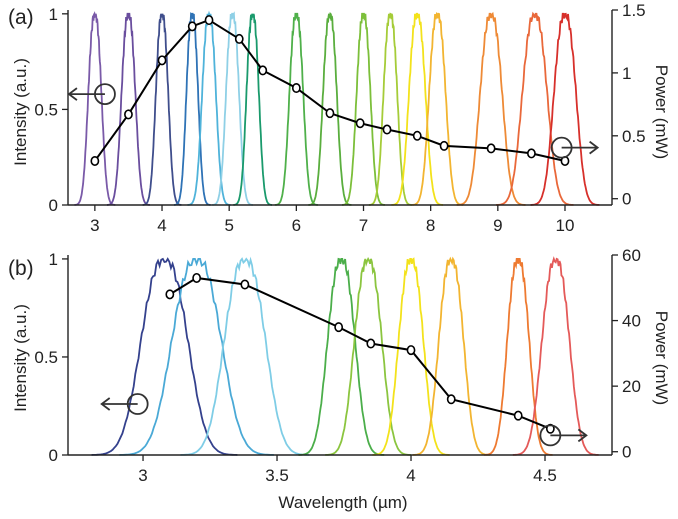 The image size is (678, 519). I want to click on x-tick-label-7: 10, so click(565, 225).